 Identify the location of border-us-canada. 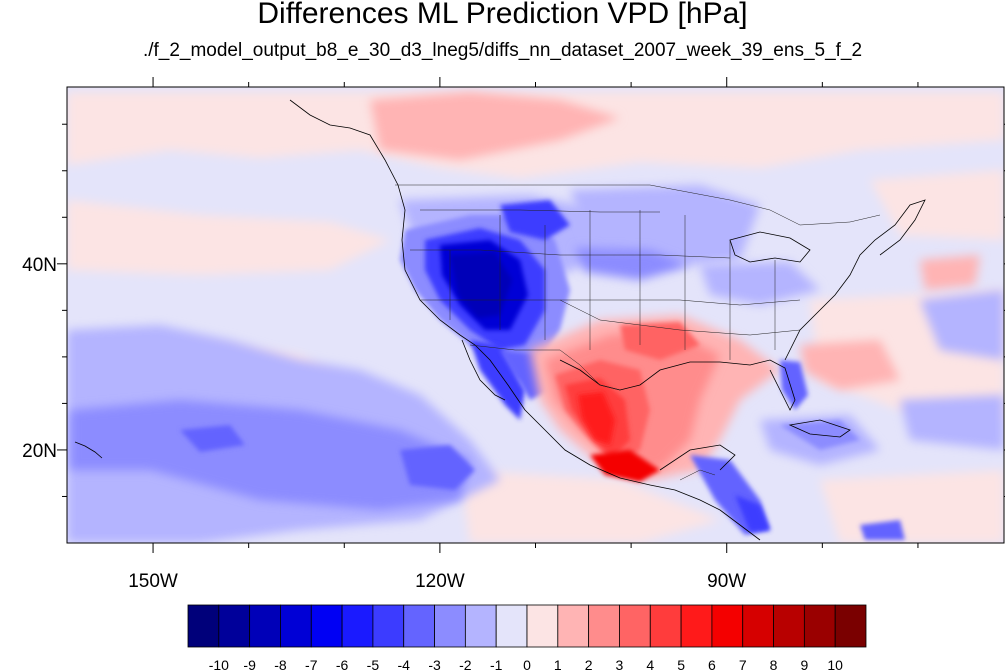
(638, 205).